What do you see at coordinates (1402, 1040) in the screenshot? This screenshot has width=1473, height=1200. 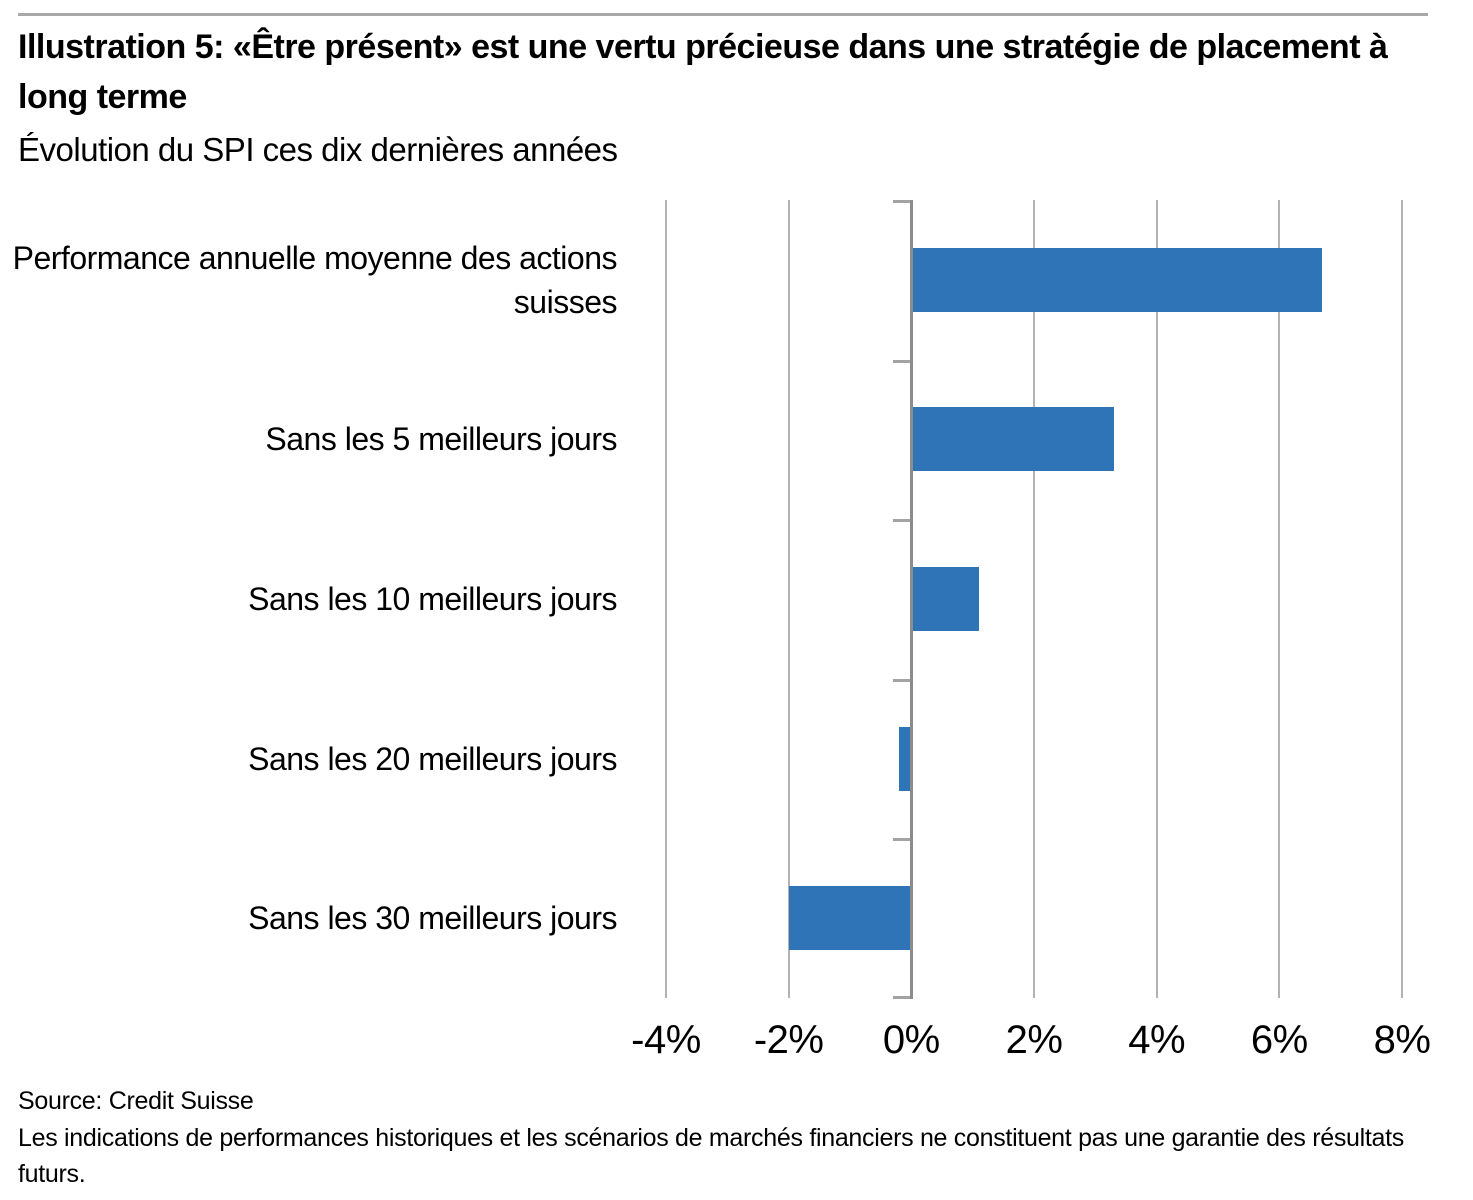 I see `x-tick-label: 8%` at bounding box center [1402, 1040].